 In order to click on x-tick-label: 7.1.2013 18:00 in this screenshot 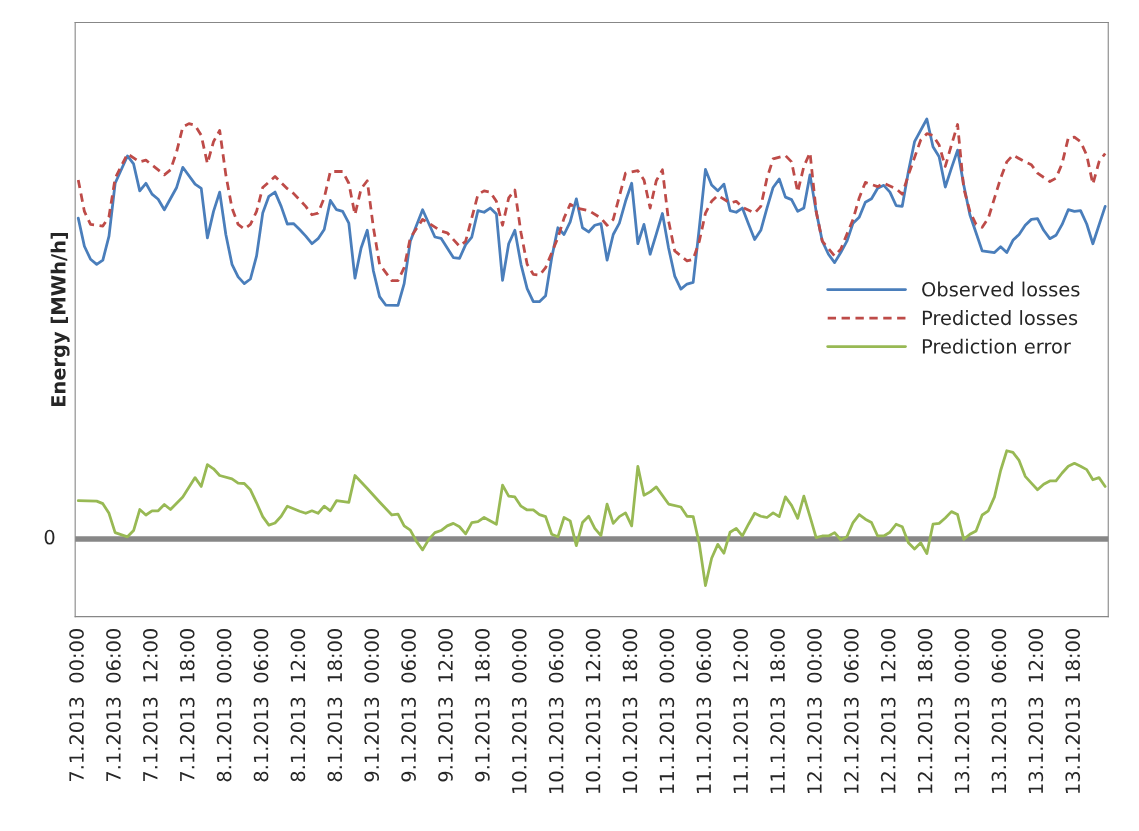, I will do `click(187, 705)`.